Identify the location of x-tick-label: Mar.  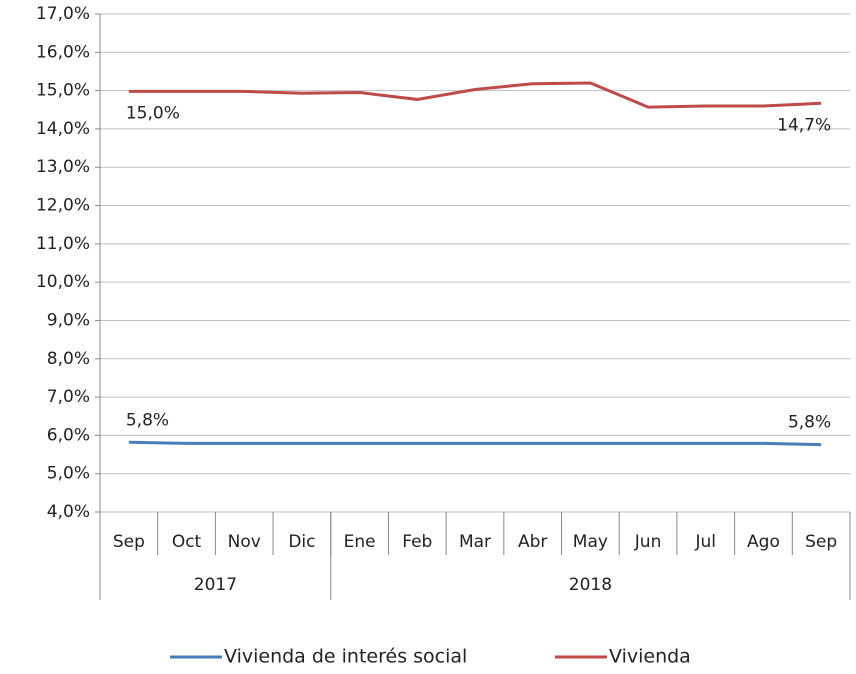
(475, 542).